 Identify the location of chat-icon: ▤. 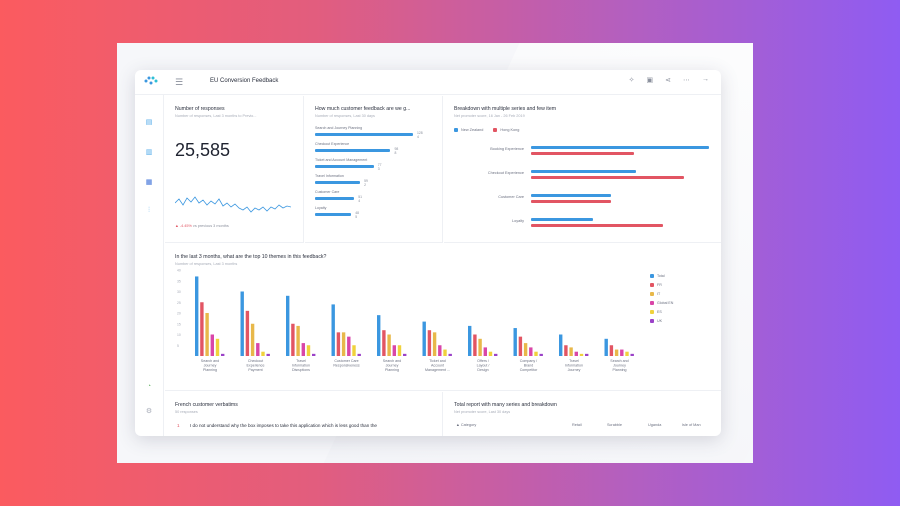
(149, 122).